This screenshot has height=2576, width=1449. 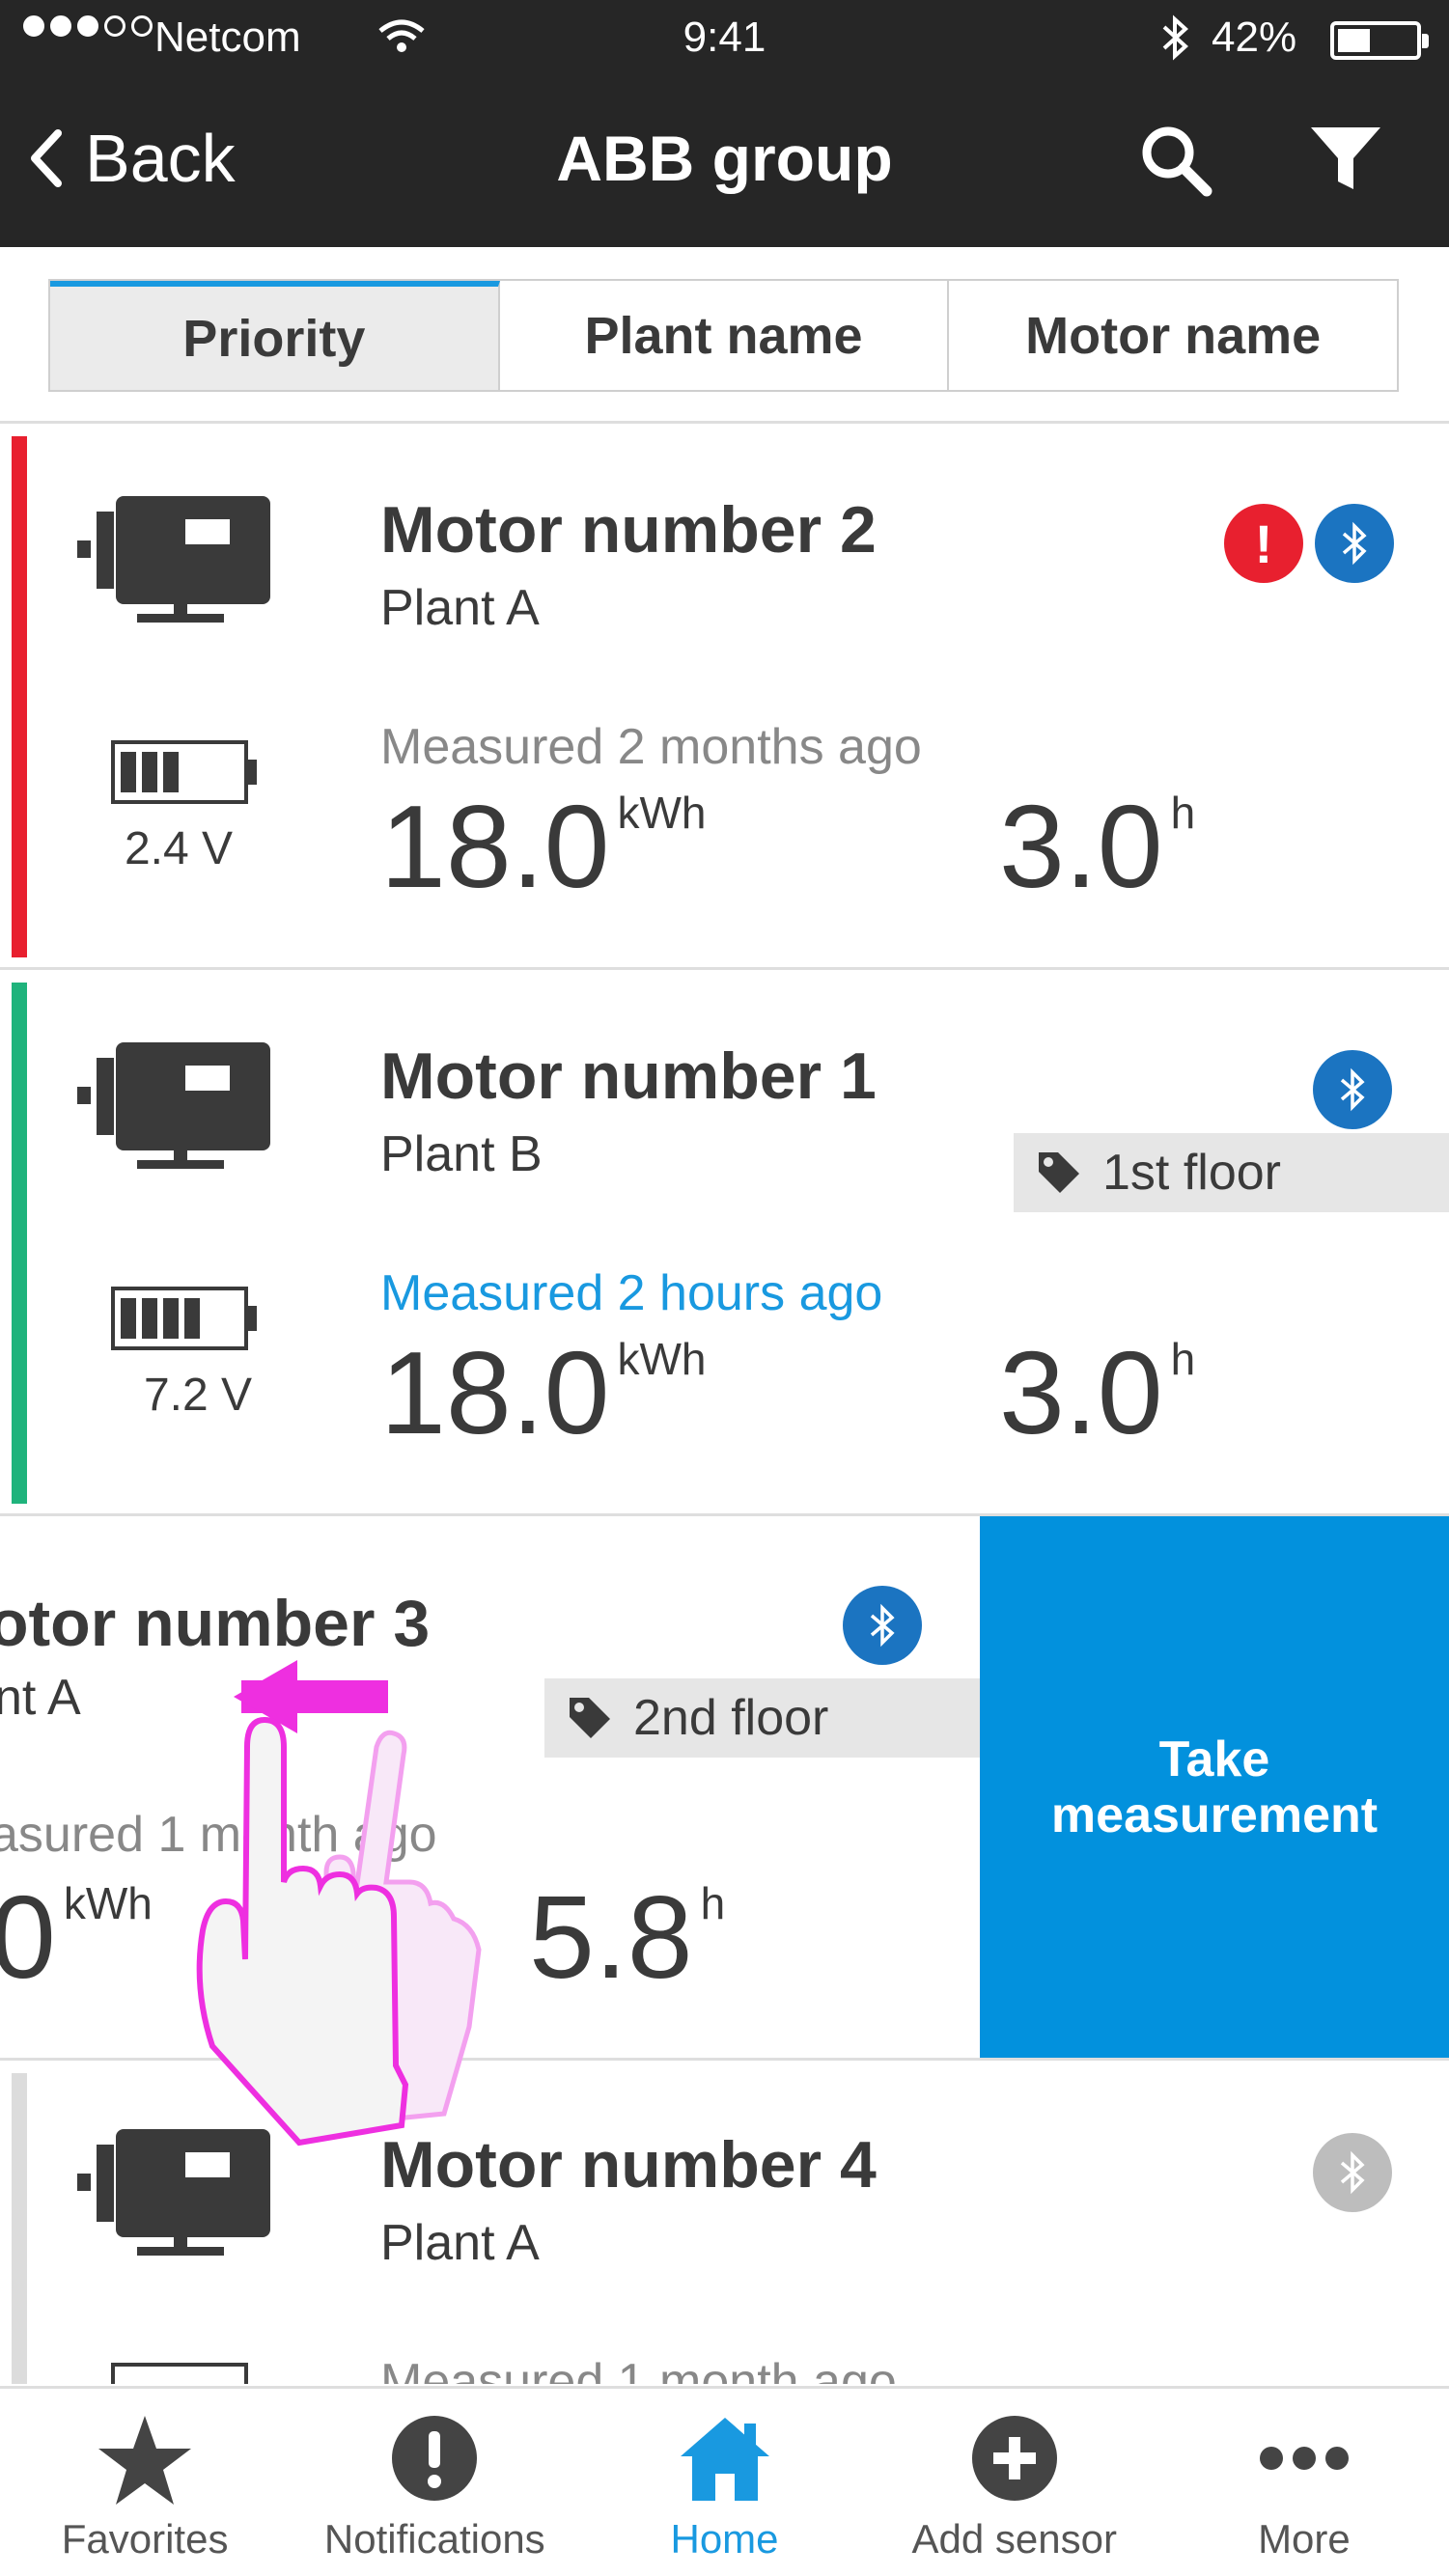 What do you see at coordinates (434, 2482) in the screenshot?
I see `tab-notifications: Notifications` at bounding box center [434, 2482].